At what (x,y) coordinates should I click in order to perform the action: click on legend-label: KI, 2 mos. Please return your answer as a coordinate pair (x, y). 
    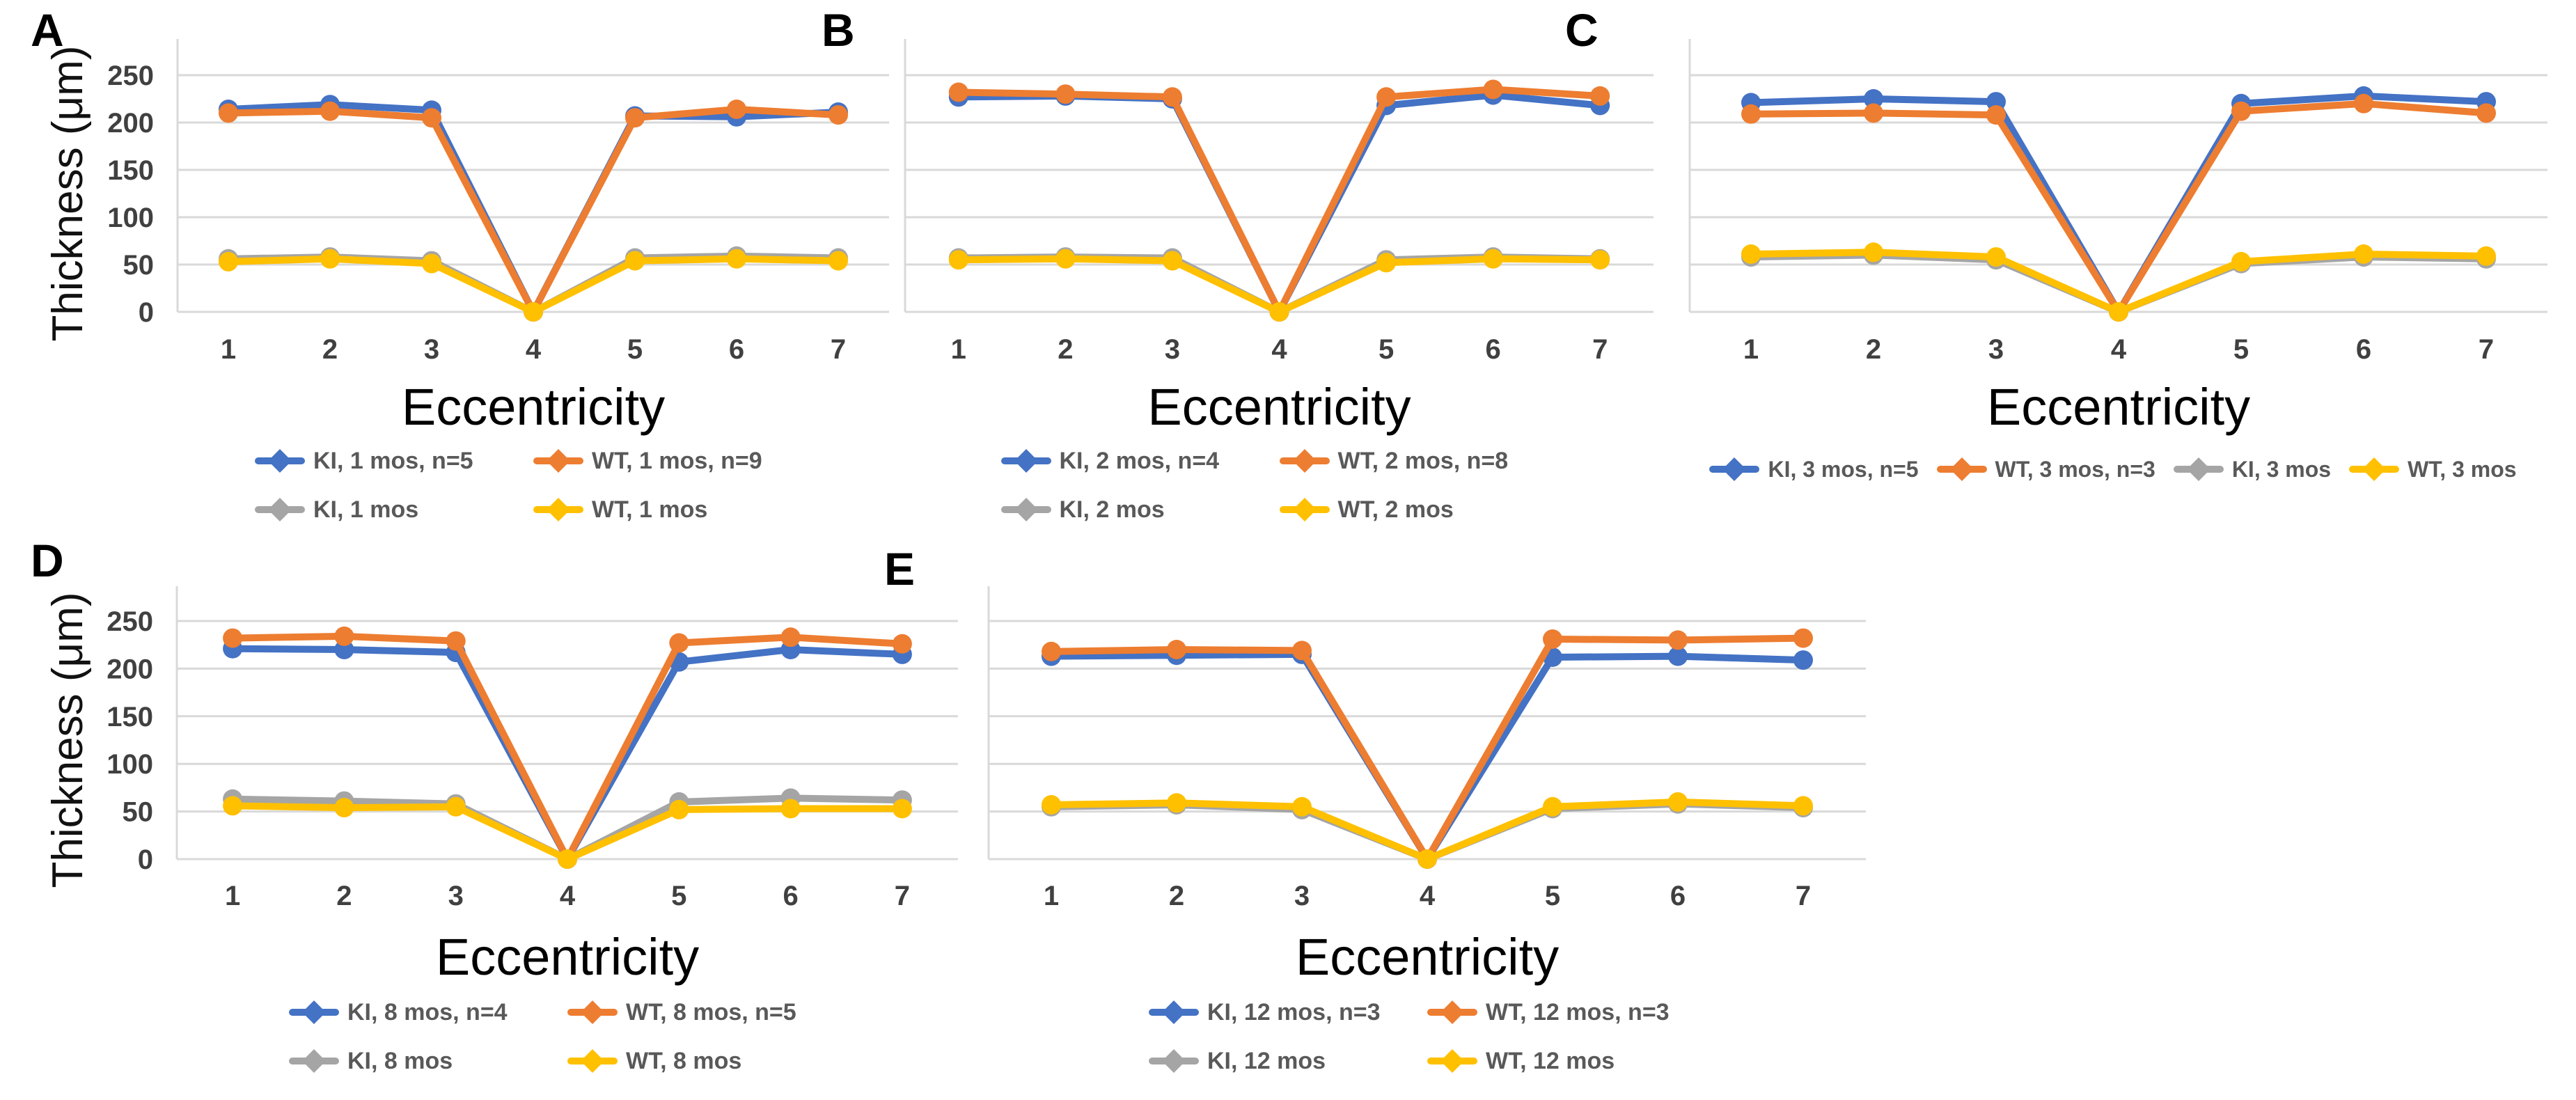
    Looking at the image, I should click on (1112, 509).